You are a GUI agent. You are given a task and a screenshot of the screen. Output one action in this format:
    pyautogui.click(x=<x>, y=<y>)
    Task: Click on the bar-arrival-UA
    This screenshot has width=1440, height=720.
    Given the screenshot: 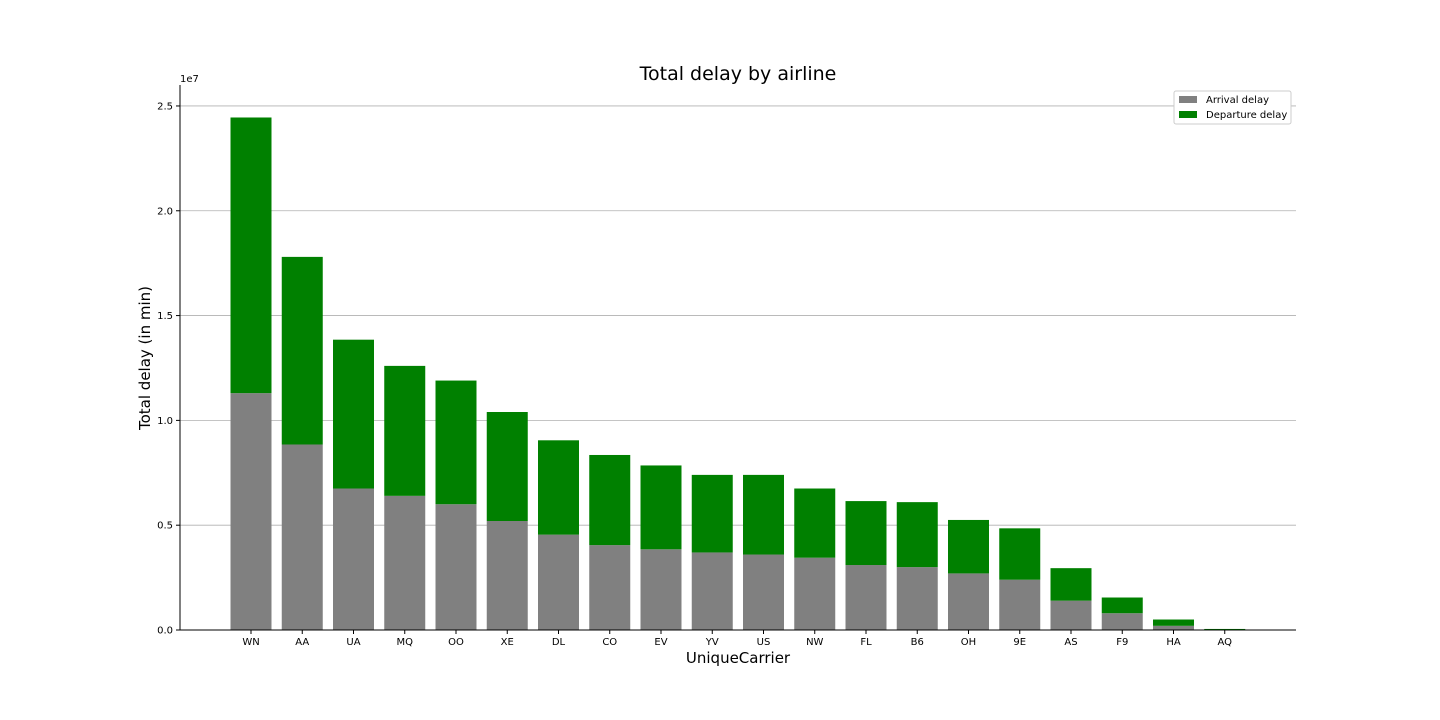 What is the action you would take?
    pyautogui.click(x=353, y=559)
    